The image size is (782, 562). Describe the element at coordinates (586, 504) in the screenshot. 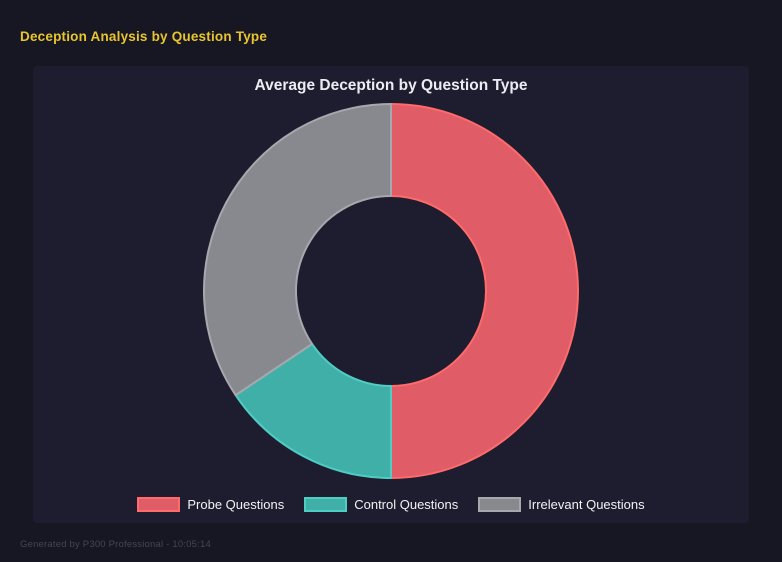

I see `legend-label: Irrelevant Questions` at that location.